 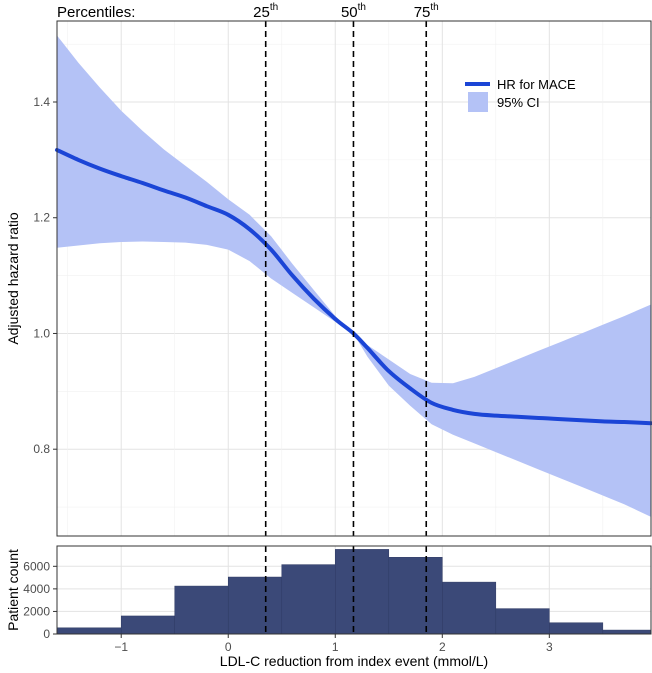 I want to click on x-axis-ticks: −1 0 1 2 3, so click(x=333, y=644).